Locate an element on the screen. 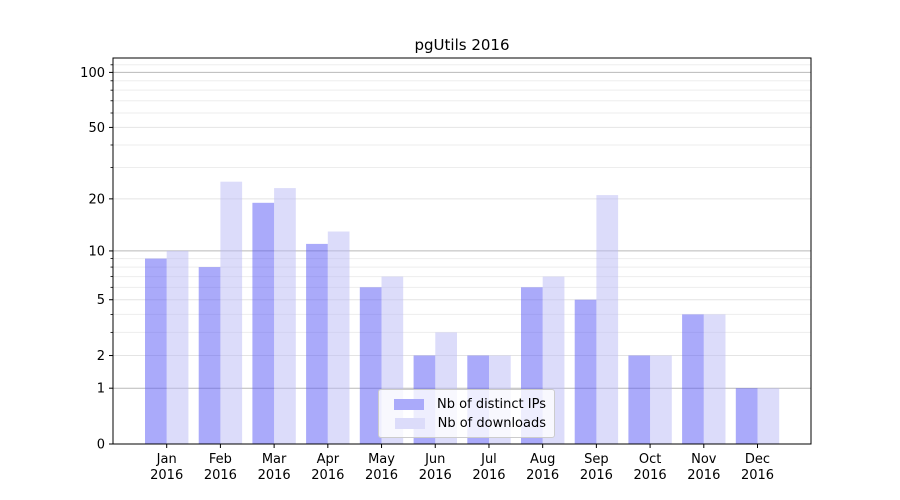 This screenshot has width=900, height=500. bar-distinct-ips-may is located at coordinates (370, 365).